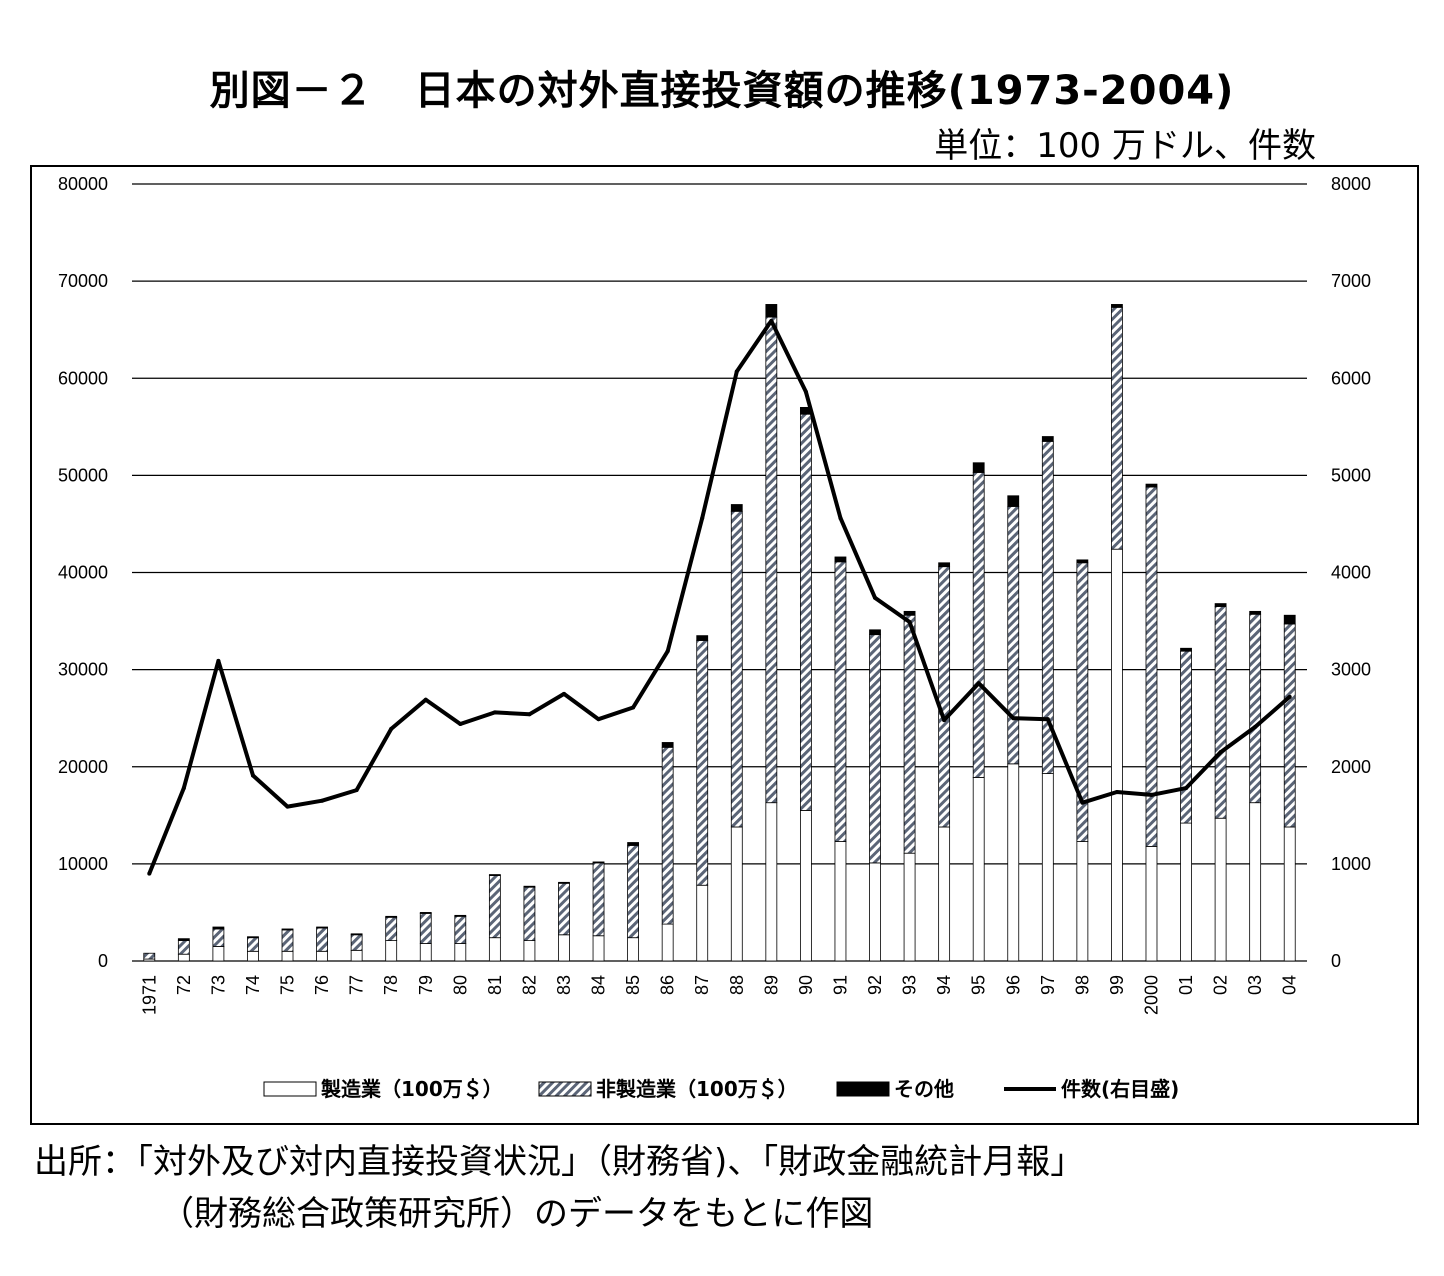 This screenshot has height=1276, width=1444. Describe the element at coordinates (1013, 985) in the screenshot. I see `x-tick-label: 96` at that location.